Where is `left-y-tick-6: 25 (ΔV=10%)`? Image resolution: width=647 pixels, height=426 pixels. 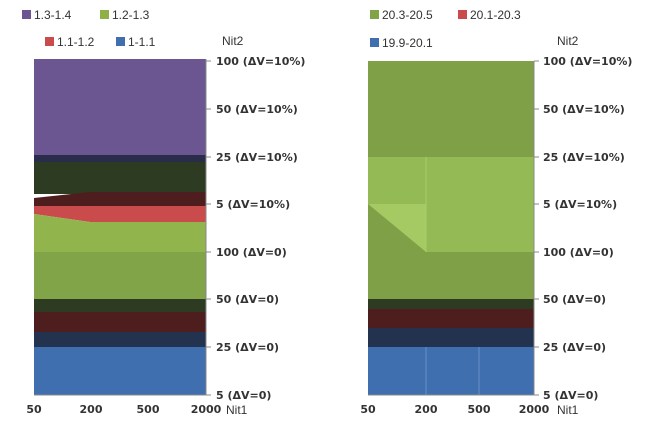 left-y-tick-6: 25 (ΔV=10%) is located at coordinates (257, 157).